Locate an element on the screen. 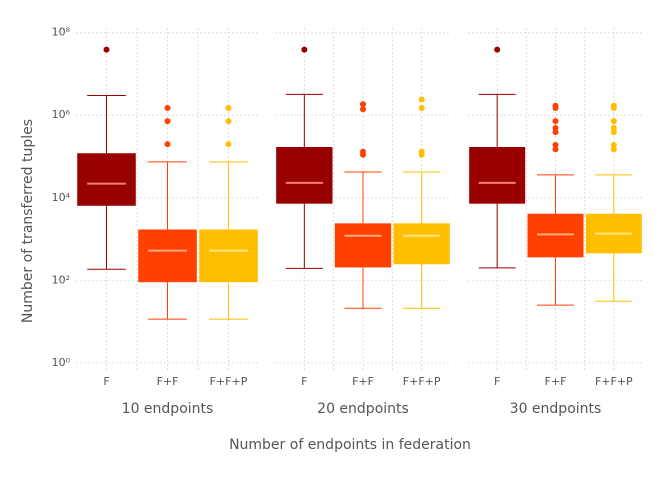 The width and height of the screenshot is (672, 480). x-axis-title: Number of endpoints in federation is located at coordinates (350, 445).